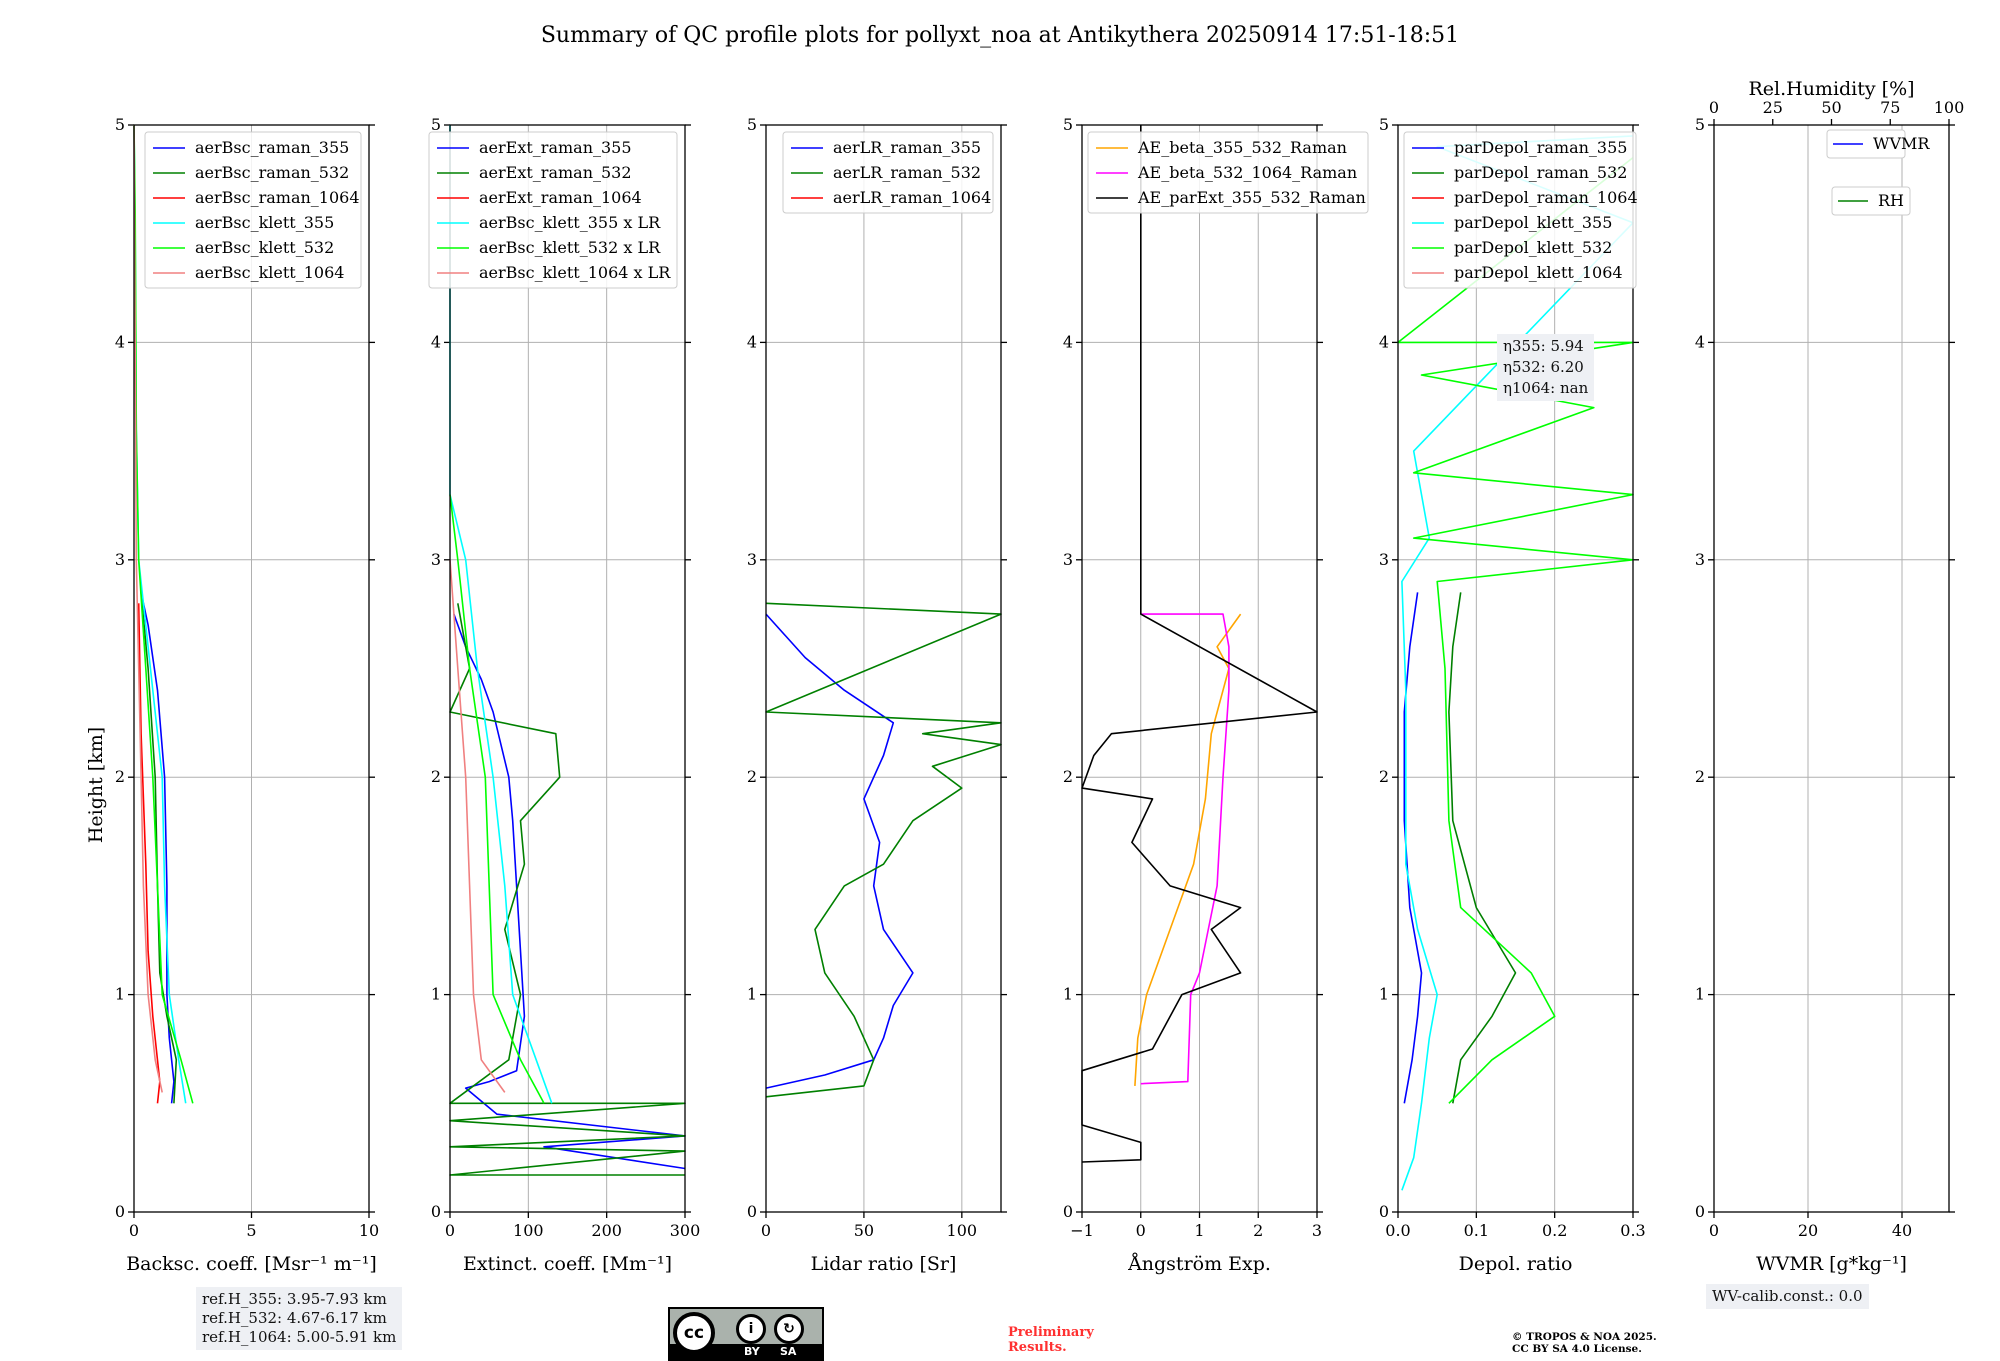 The image size is (2000, 1361). I want to click on cc-license-badge: cc i ↻ BY SA, so click(746, 1334).